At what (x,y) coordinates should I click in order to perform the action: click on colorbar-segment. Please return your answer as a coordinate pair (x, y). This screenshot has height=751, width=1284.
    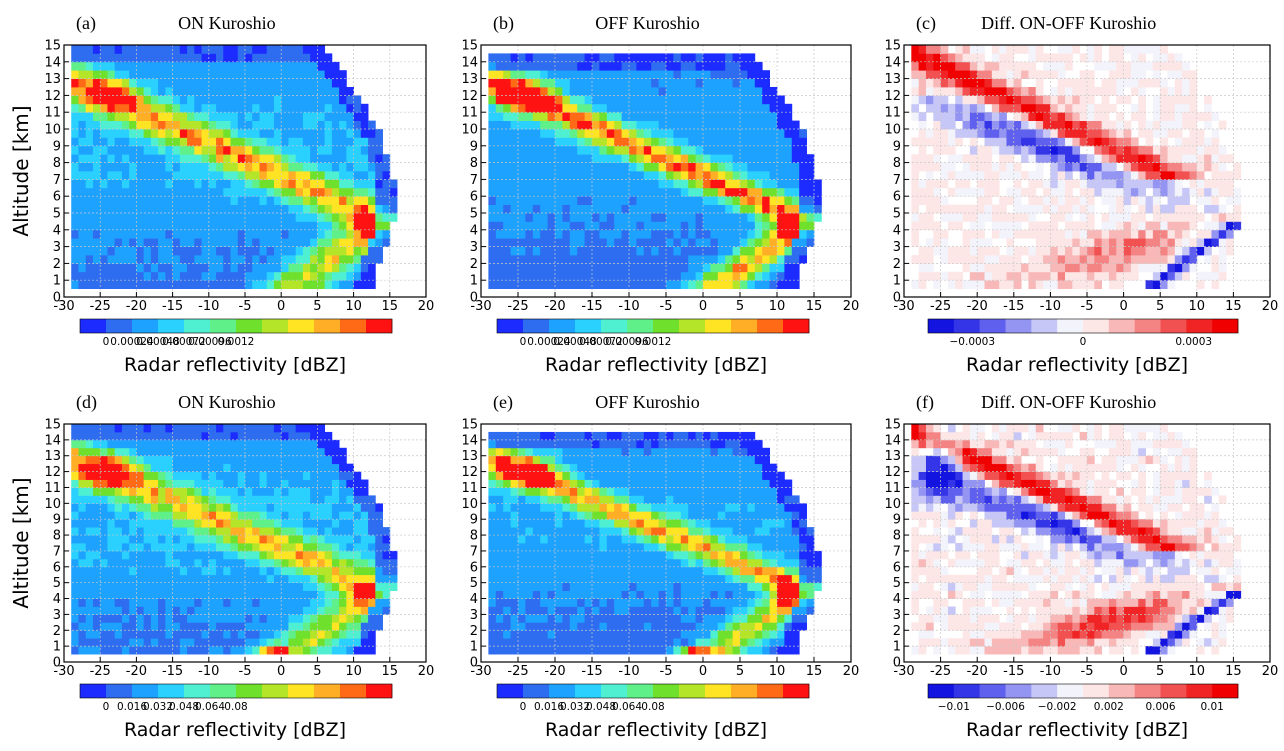
    Looking at the image, I should click on (1018, 326).